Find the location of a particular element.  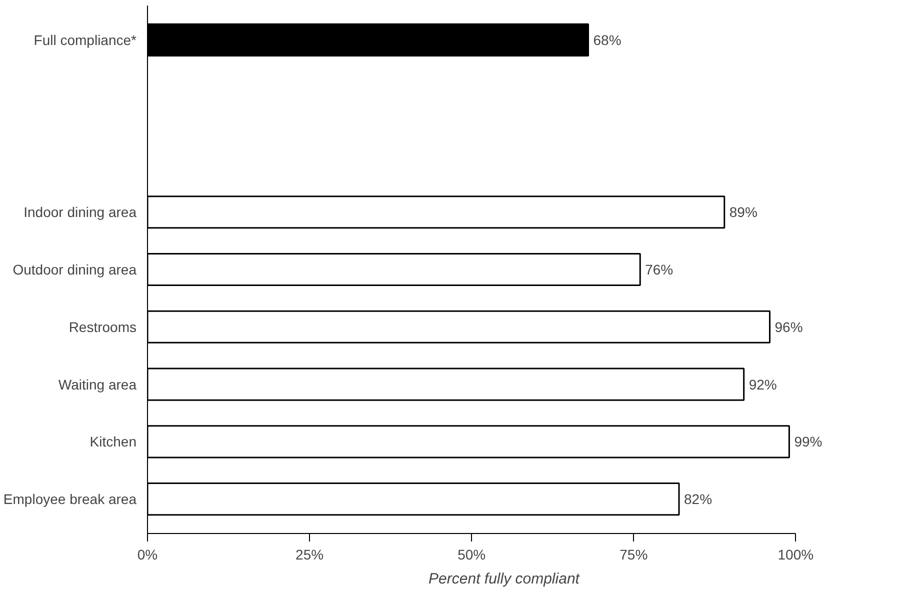

y-tick-label: Employee break area is located at coordinates (70, 499).